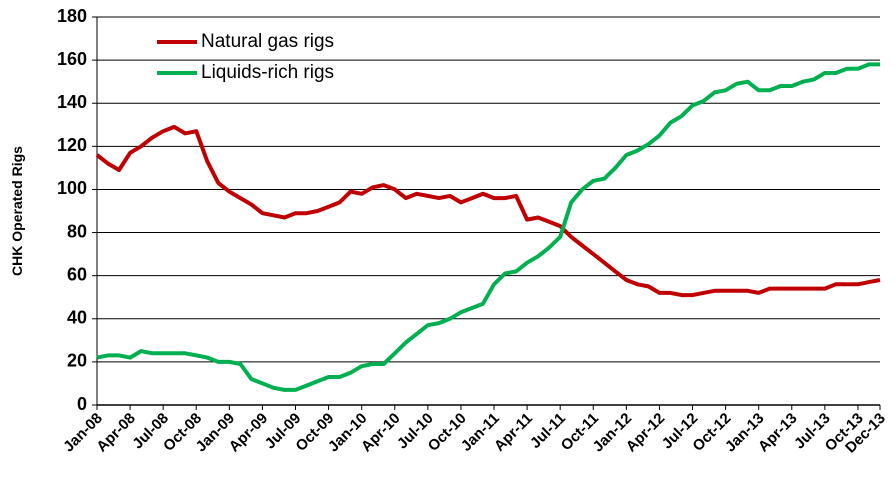 The width and height of the screenshot is (894, 479). Describe the element at coordinates (513, 432) in the screenshot. I see `x-tick-label: Apr-11` at that location.